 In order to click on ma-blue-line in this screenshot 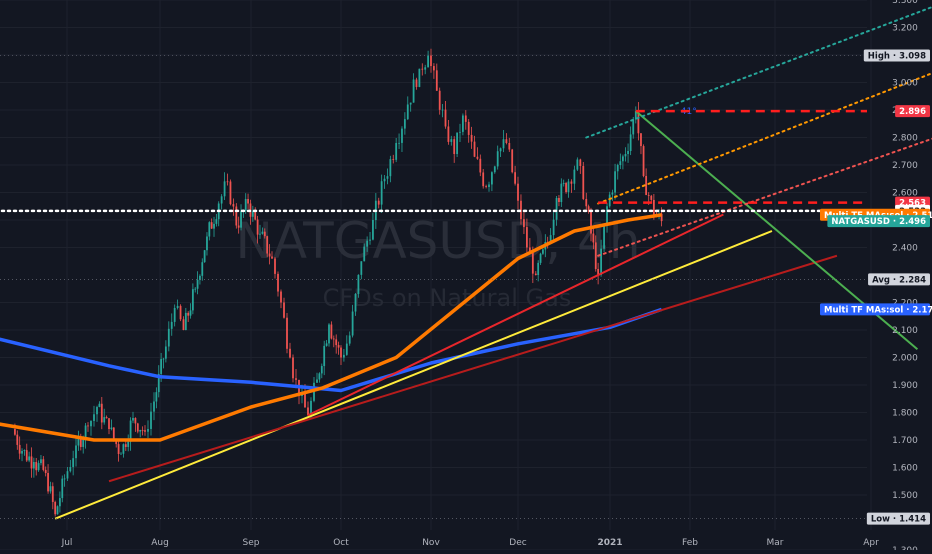, I will do `click(331, 350)`.